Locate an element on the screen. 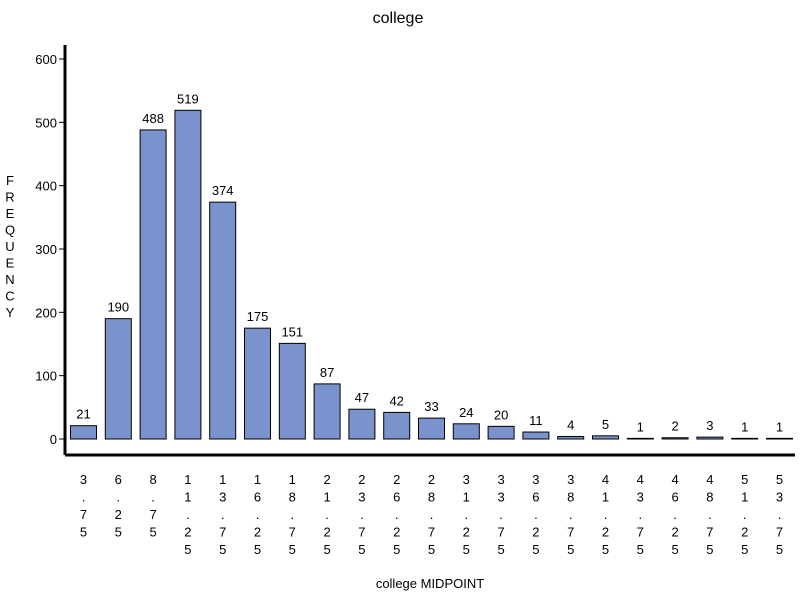 The width and height of the screenshot is (800, 600). x-tick-label: 11.25 is located at coordinates (187, 514).